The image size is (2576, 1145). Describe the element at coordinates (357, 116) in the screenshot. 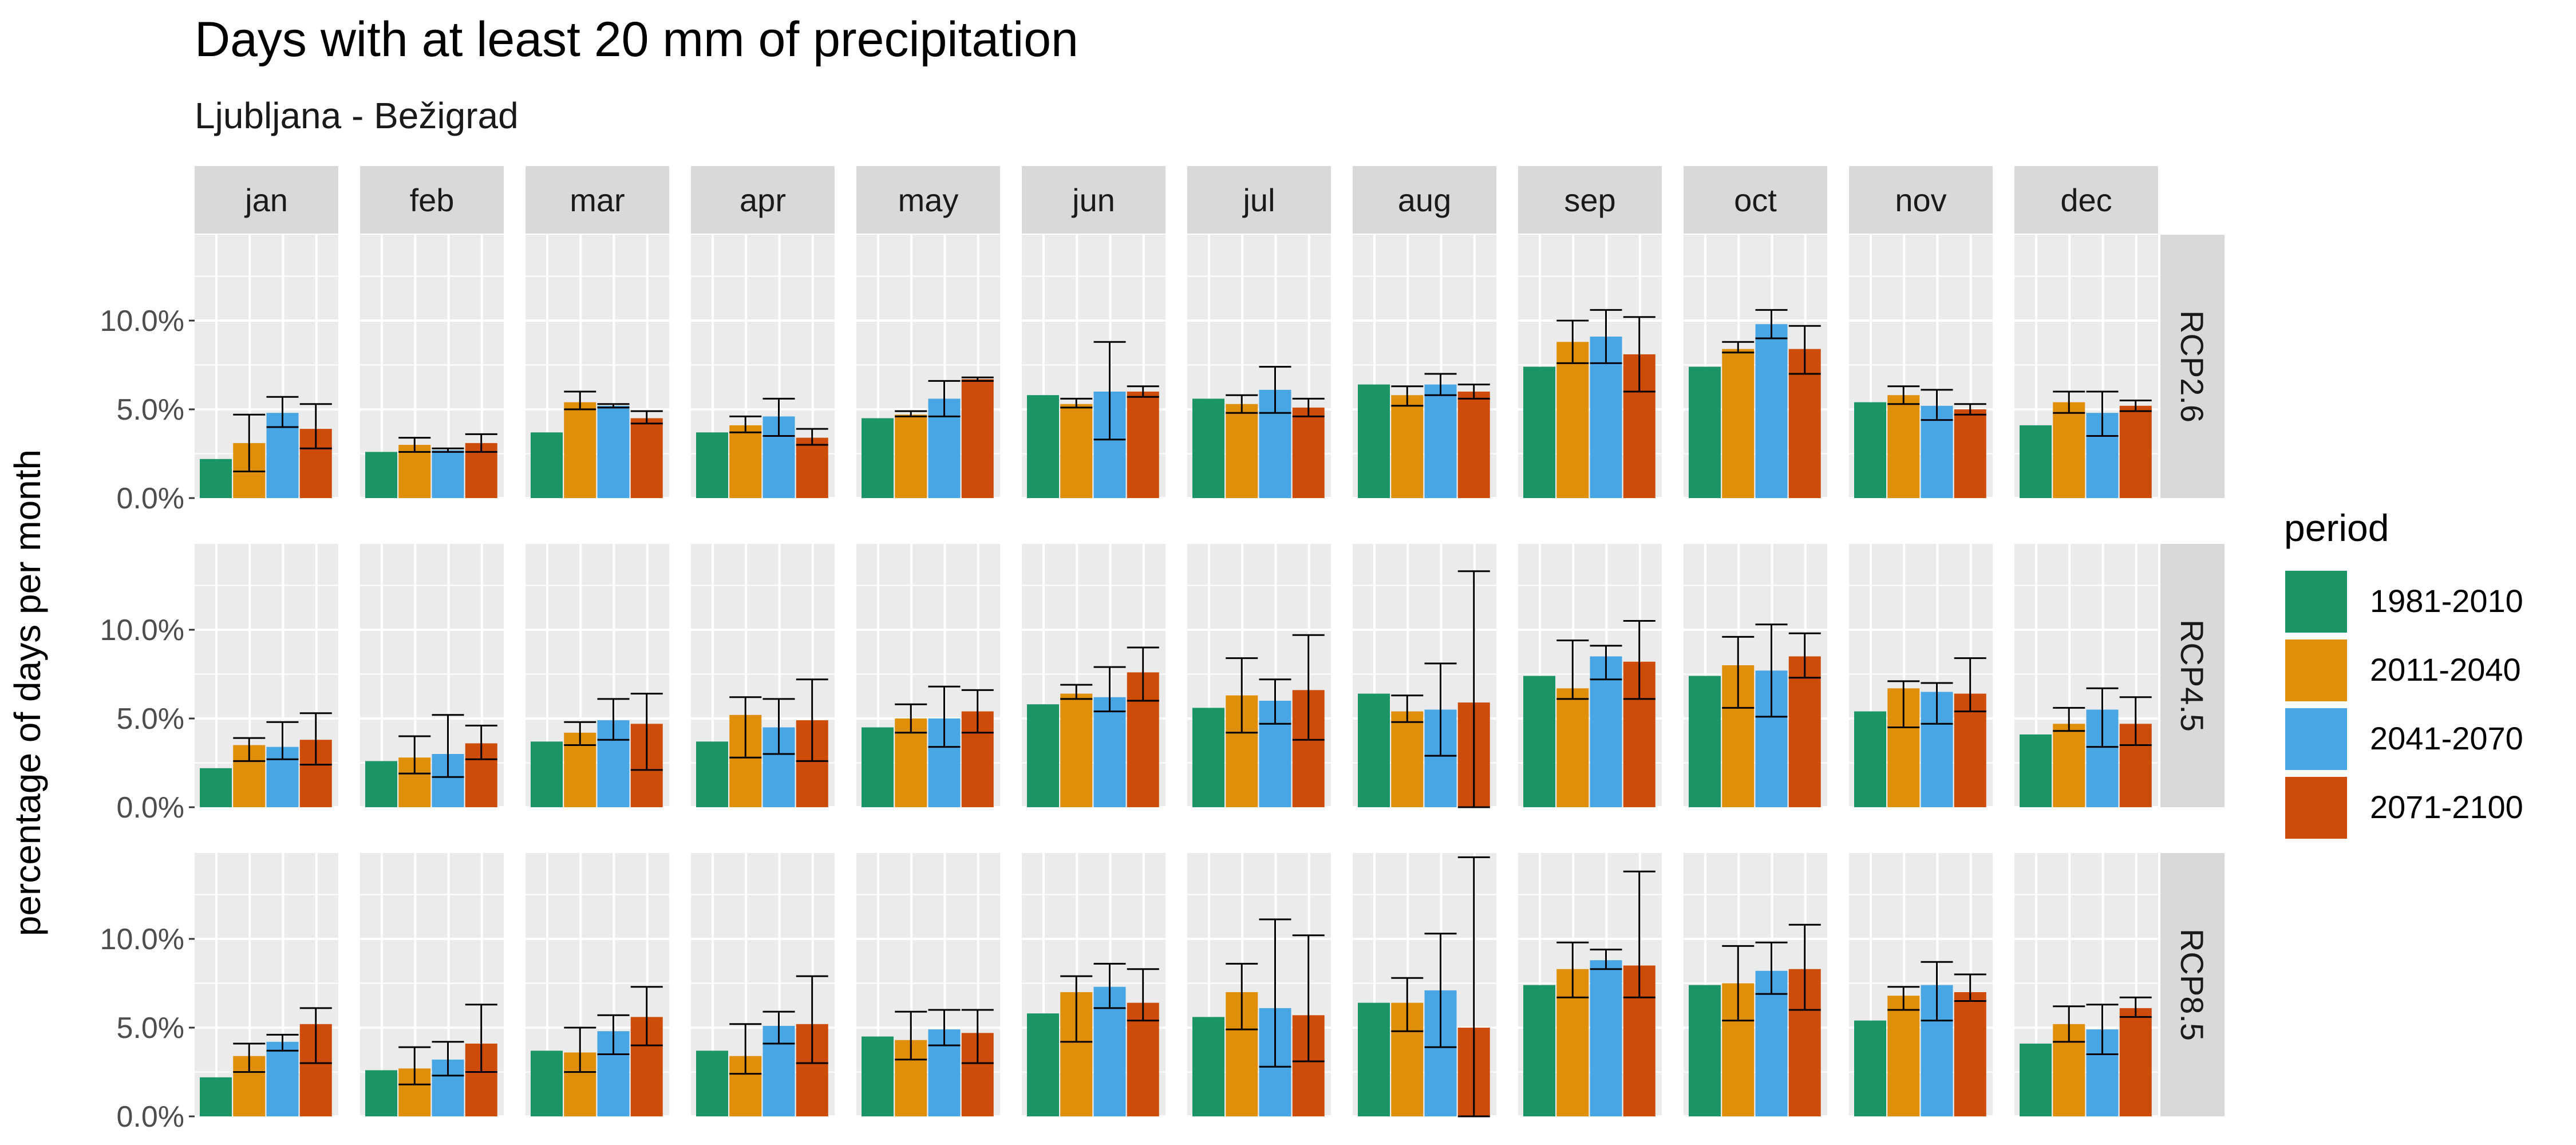

I see `chart-subtitle: Ljubljana - Bežigrad` at that location.